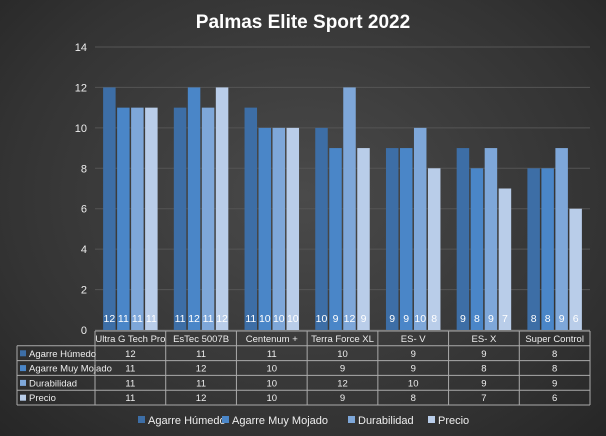  What do you see at coordinates (84, 250) in the screenshot?
I see `y-tick-label: 4` at bounding box center [84, 250].